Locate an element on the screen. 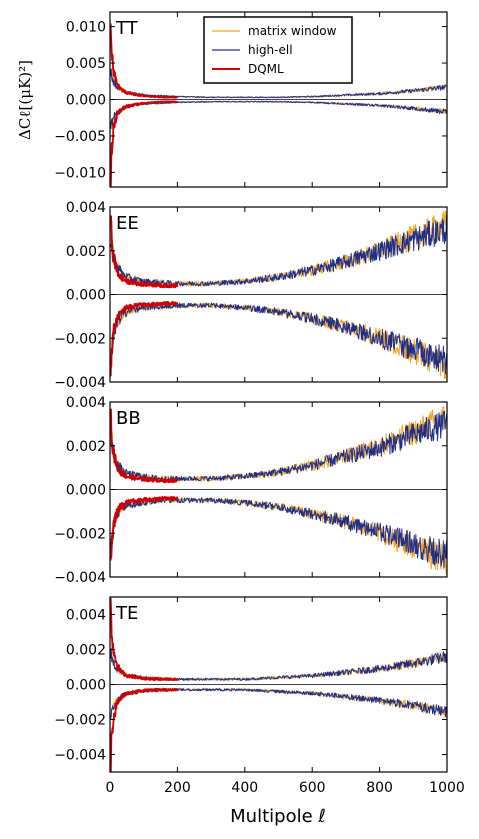 The image size is (479, 839). panel-label: EE is located at coordinates (127, 223).